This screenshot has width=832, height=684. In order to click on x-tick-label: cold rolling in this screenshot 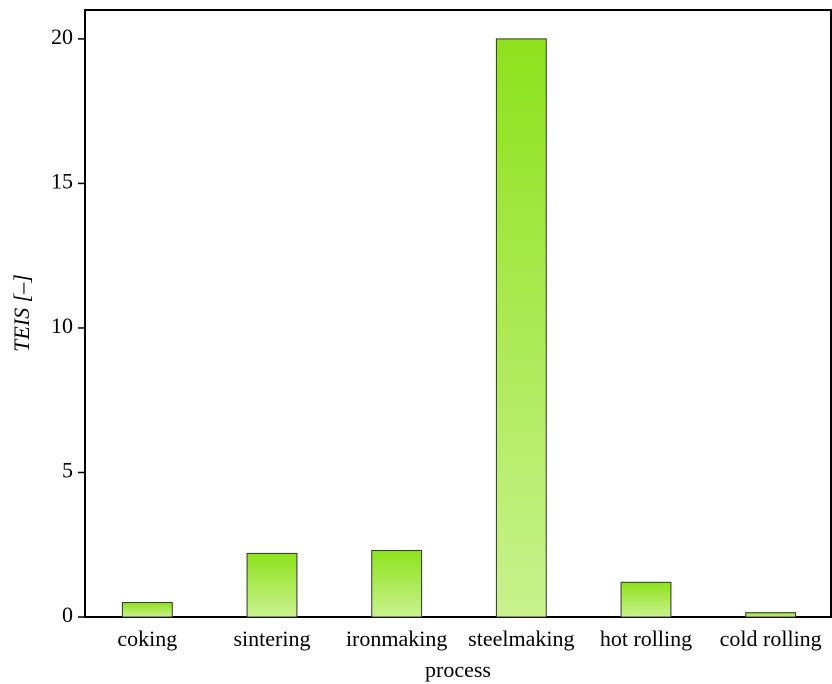, I will do `click(771, 638)`.